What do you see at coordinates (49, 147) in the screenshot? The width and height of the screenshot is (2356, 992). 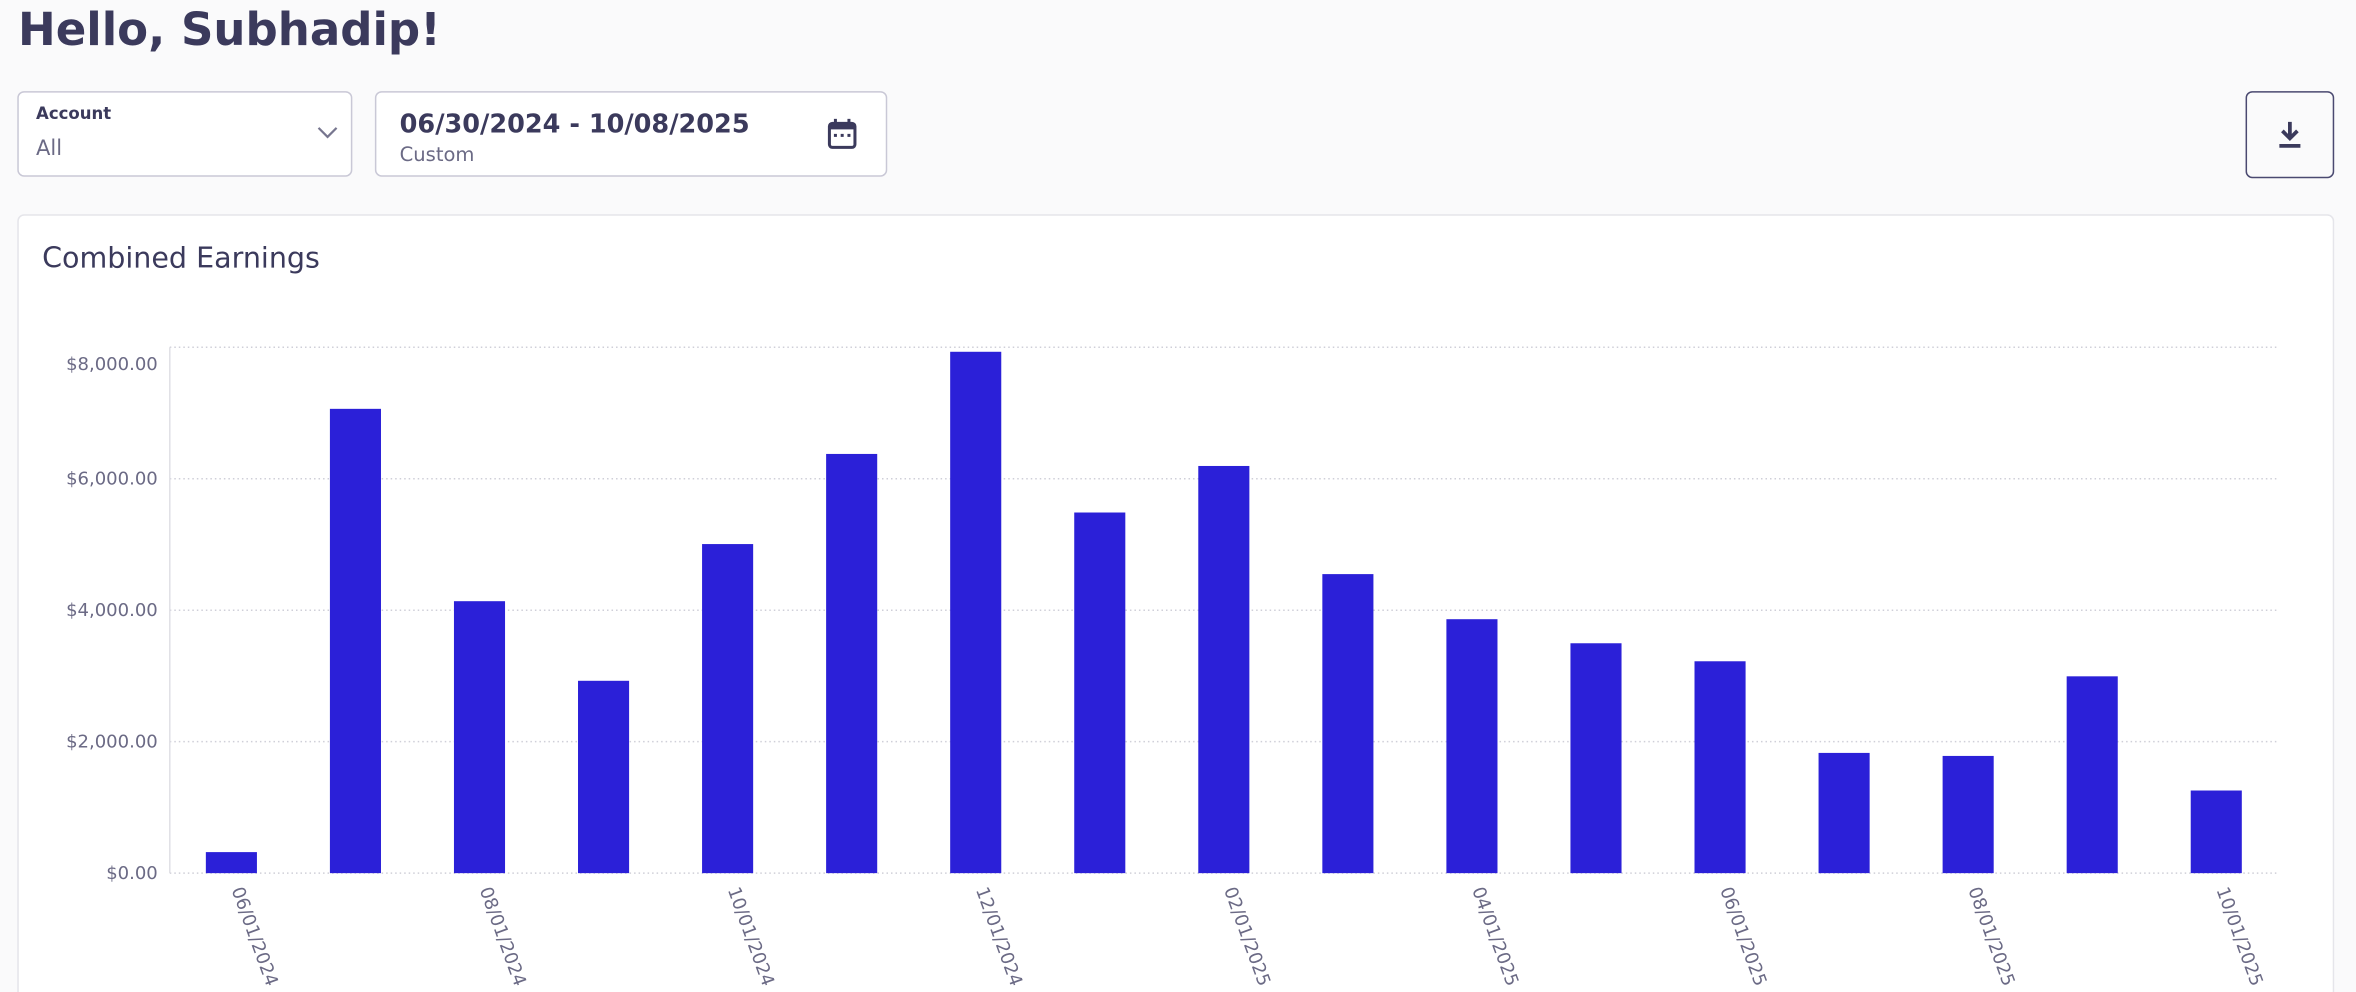 I see `account-value: All` at bounding box center [49, 147].